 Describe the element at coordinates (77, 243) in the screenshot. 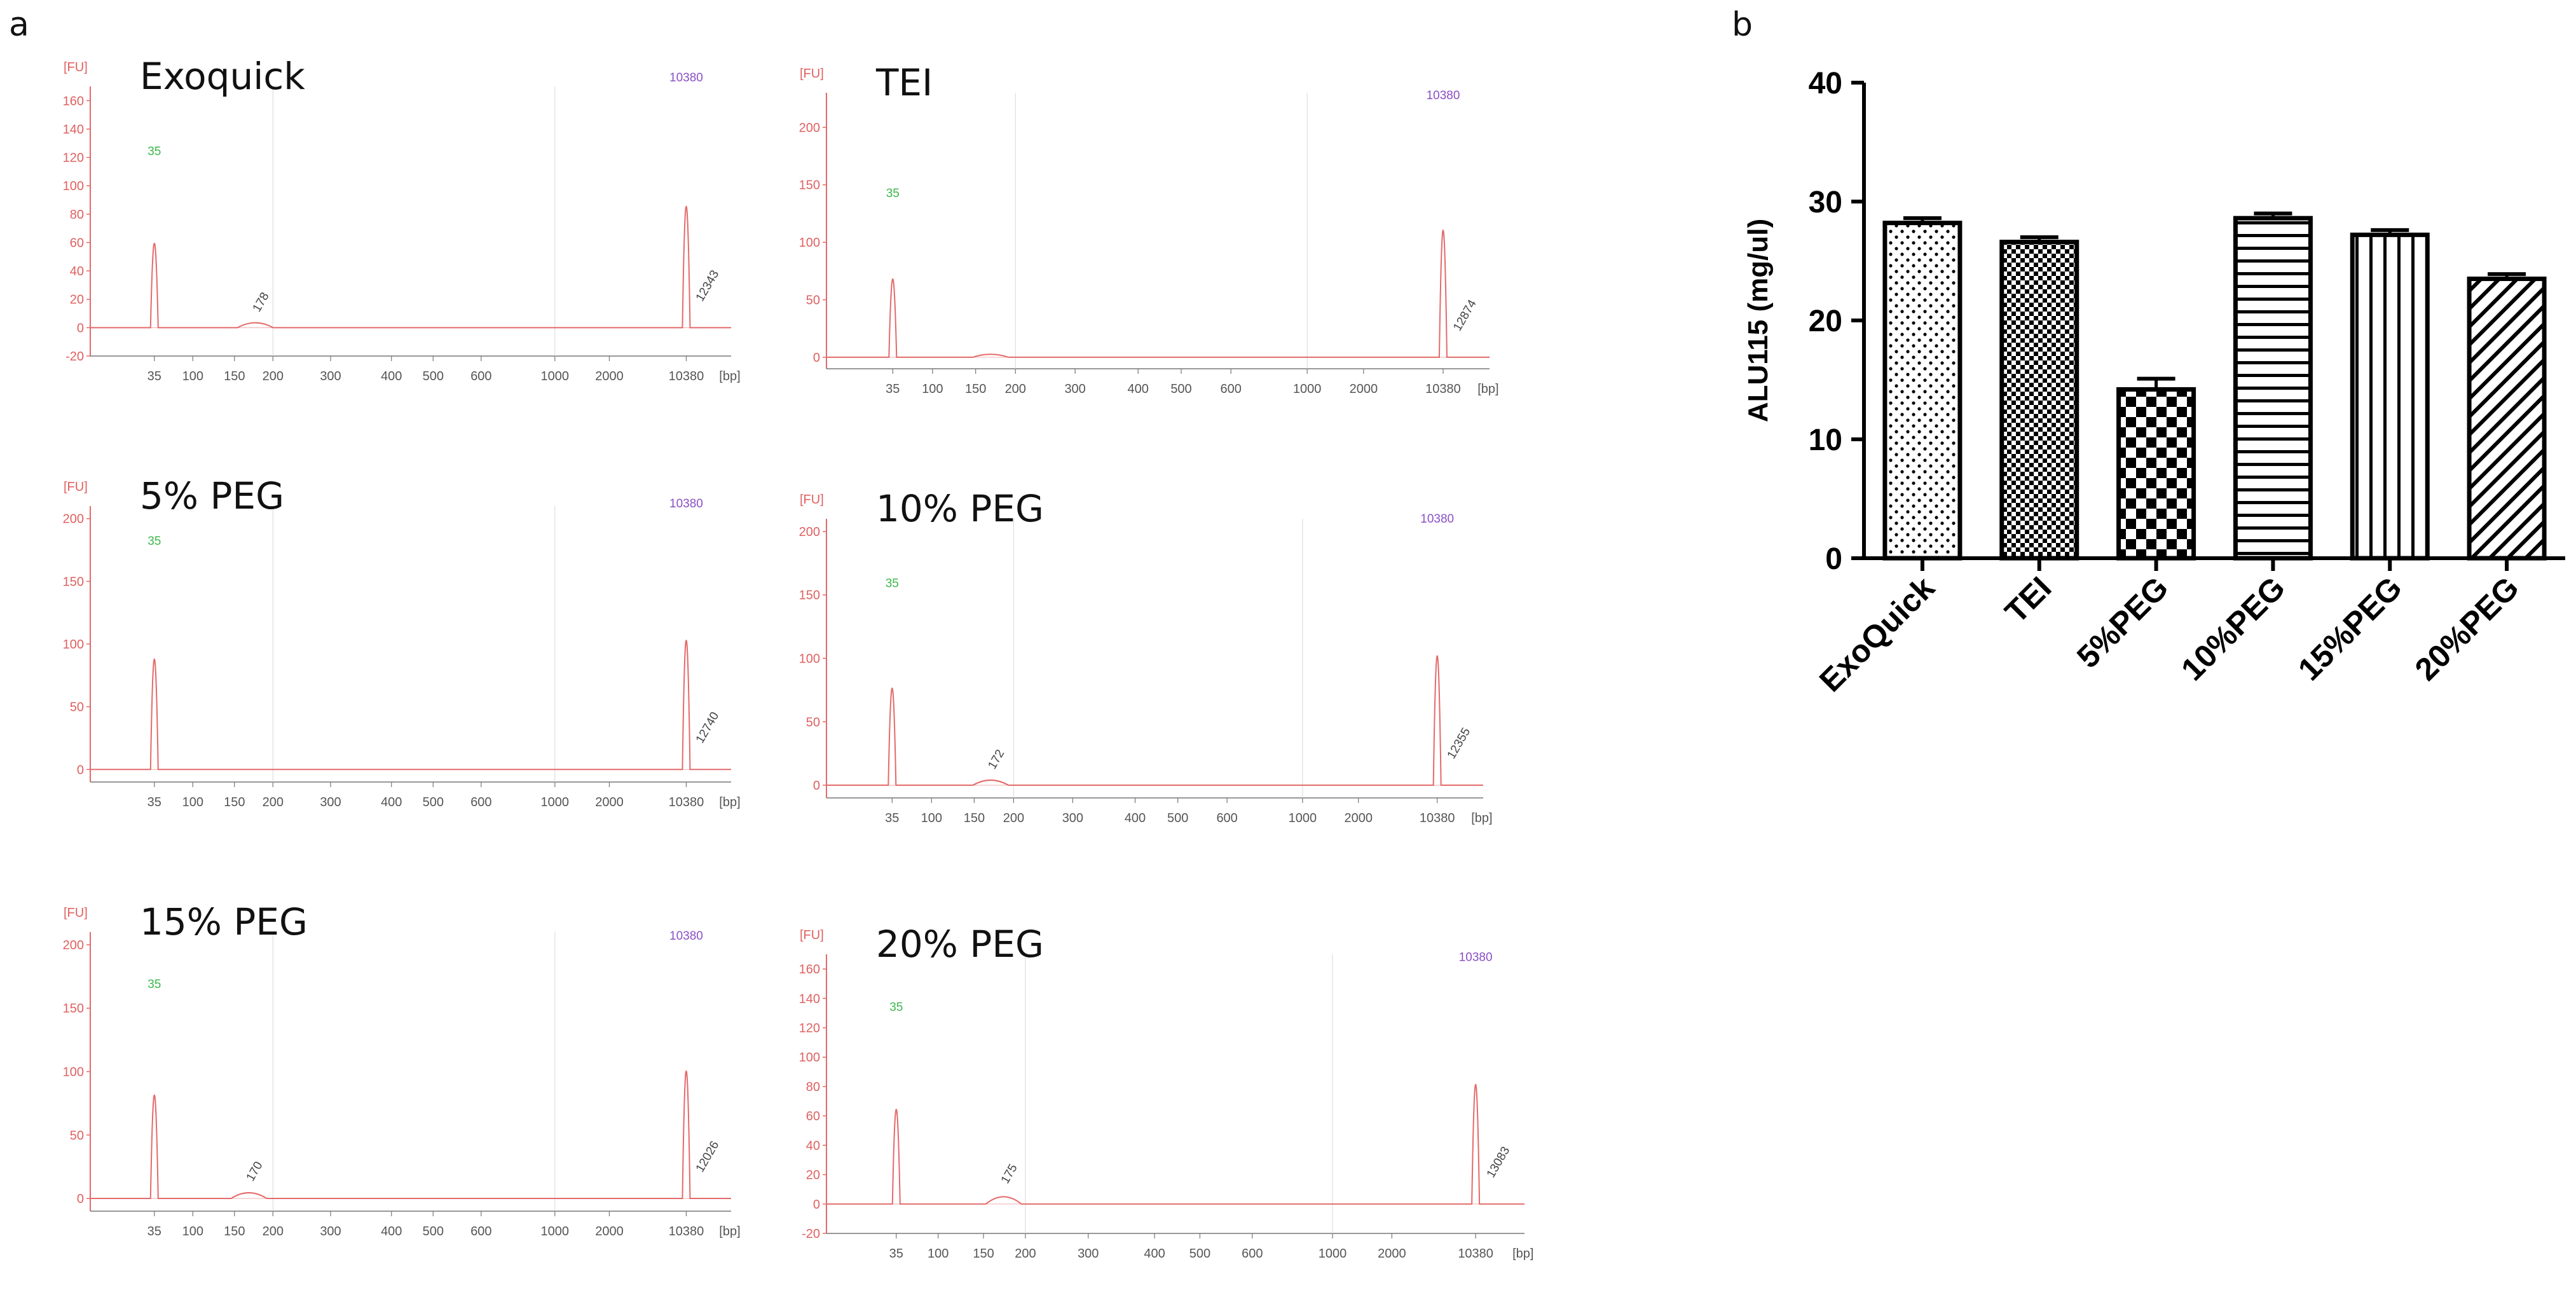

I see `y-tick-label: 60` at that location.